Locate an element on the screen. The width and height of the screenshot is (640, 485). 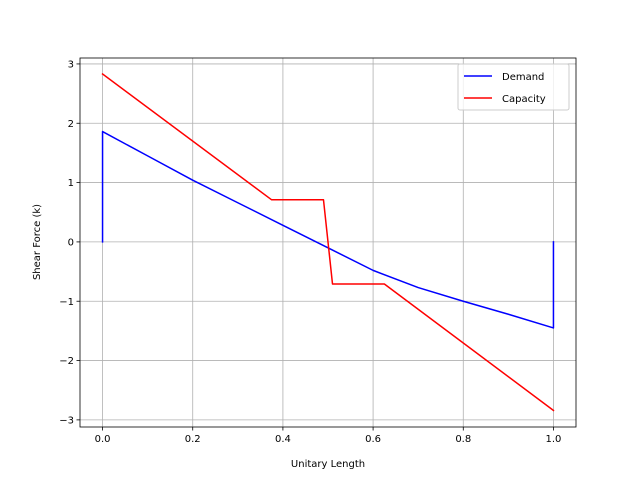
y-axis-label: Shear Force (k) is located at coordinates (37, 242).